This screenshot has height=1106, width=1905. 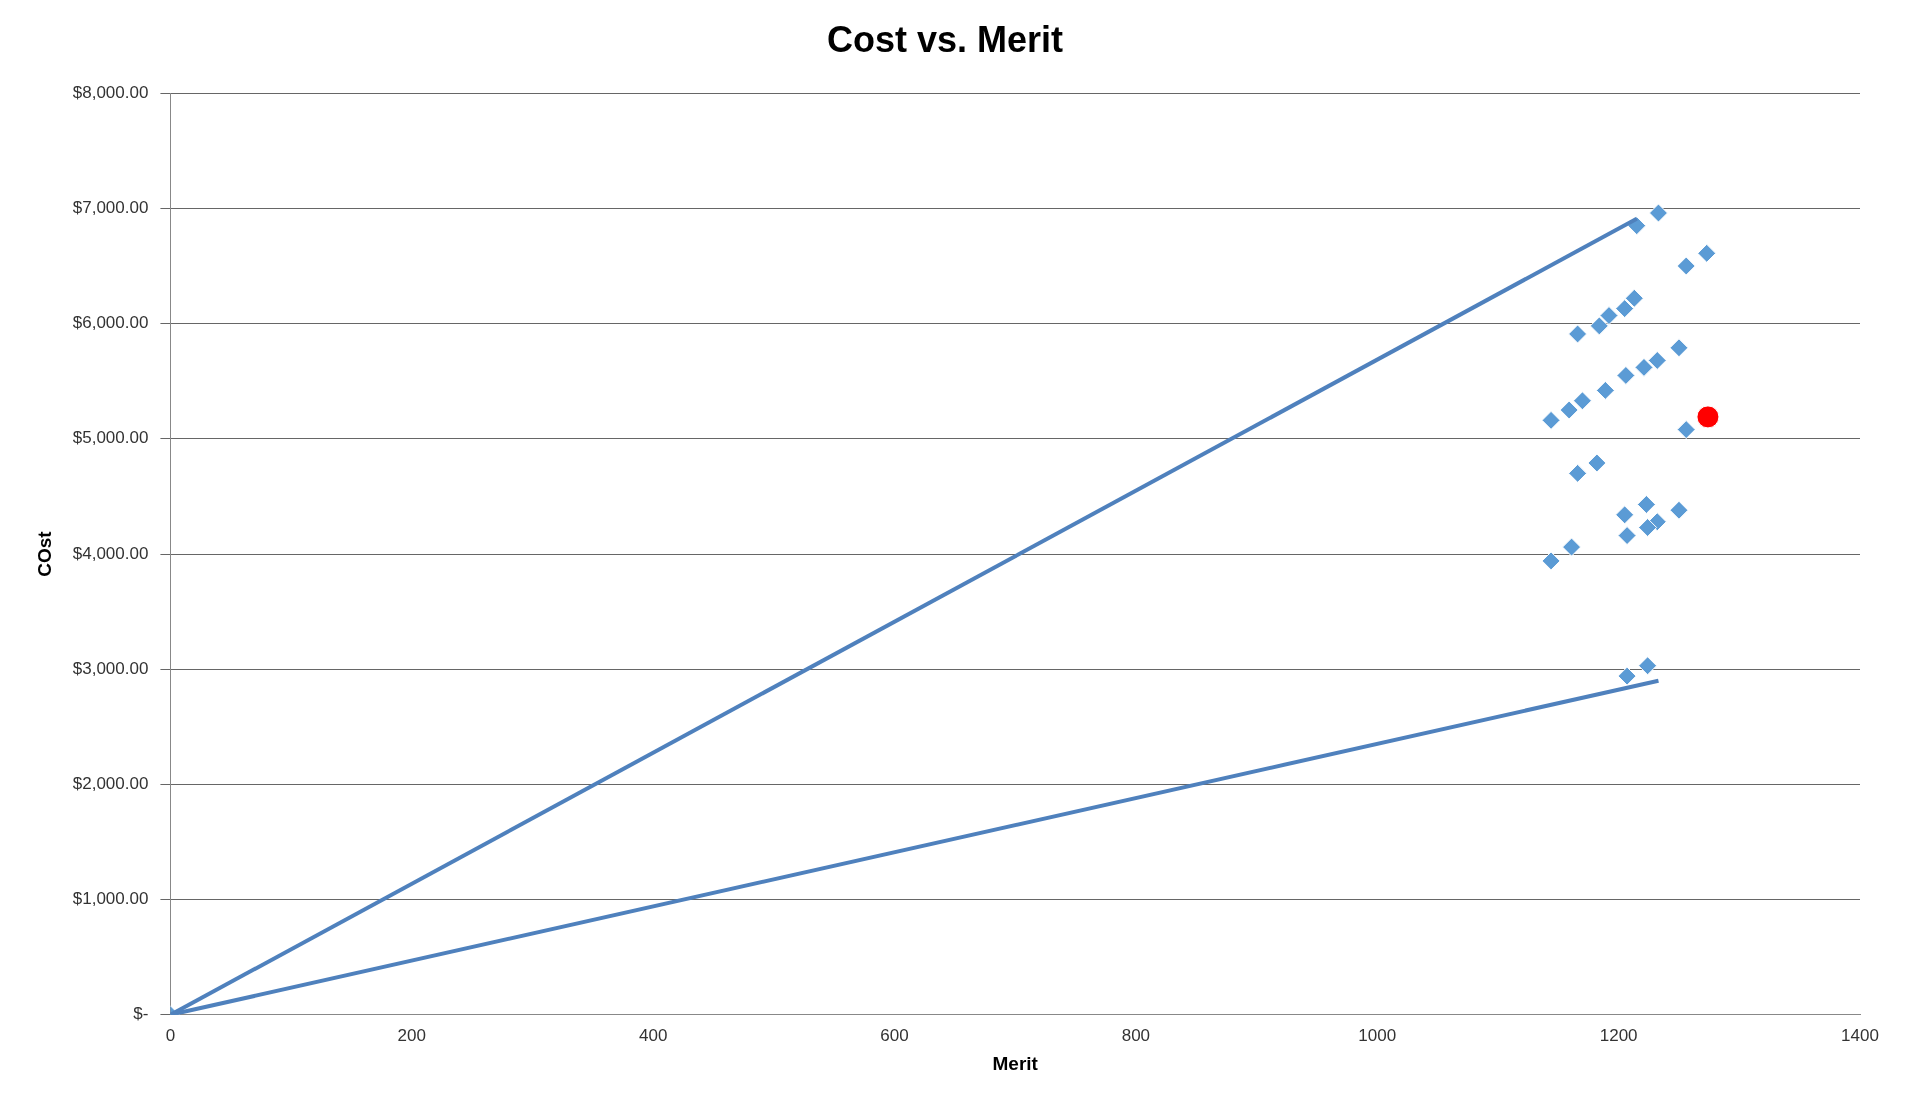 I want to click on x-axis-title: Merit, so click(x=1015, y=1063).